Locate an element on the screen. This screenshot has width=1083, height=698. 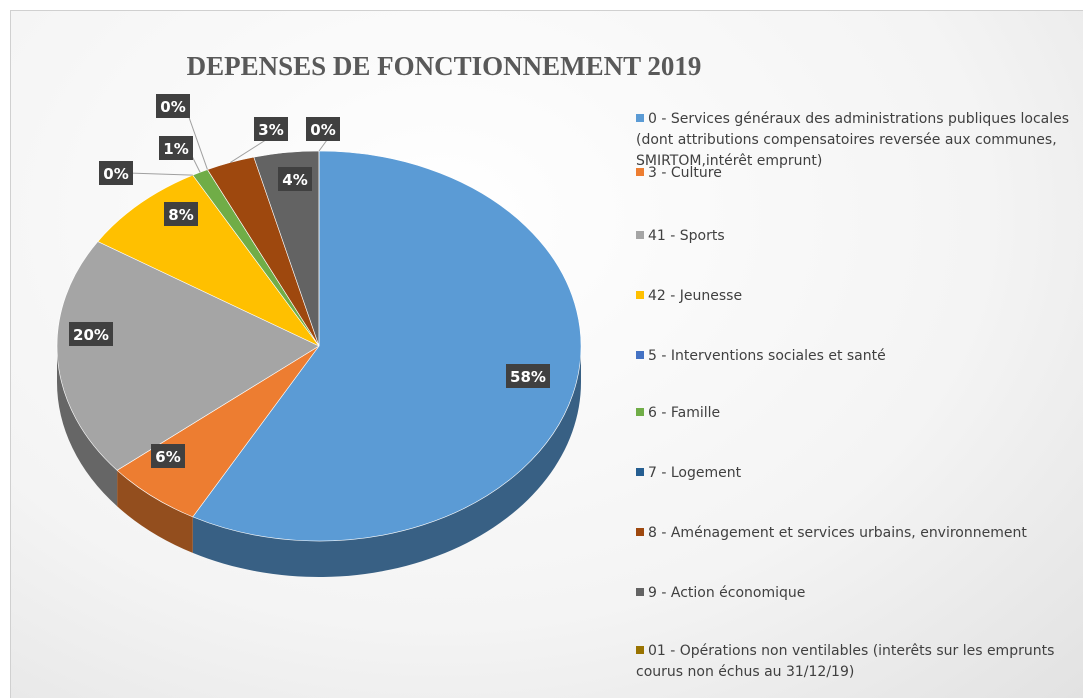
data-label: 8% is located at coordinates (180, 215).